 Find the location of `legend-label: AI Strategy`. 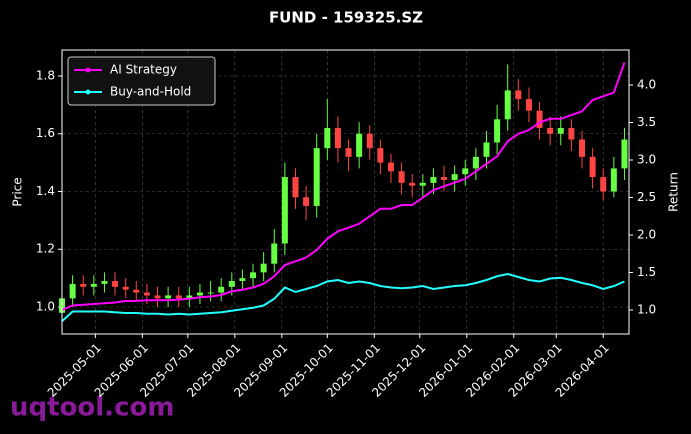

legend-label: AI Strategy is located at coordinates (143, 70).